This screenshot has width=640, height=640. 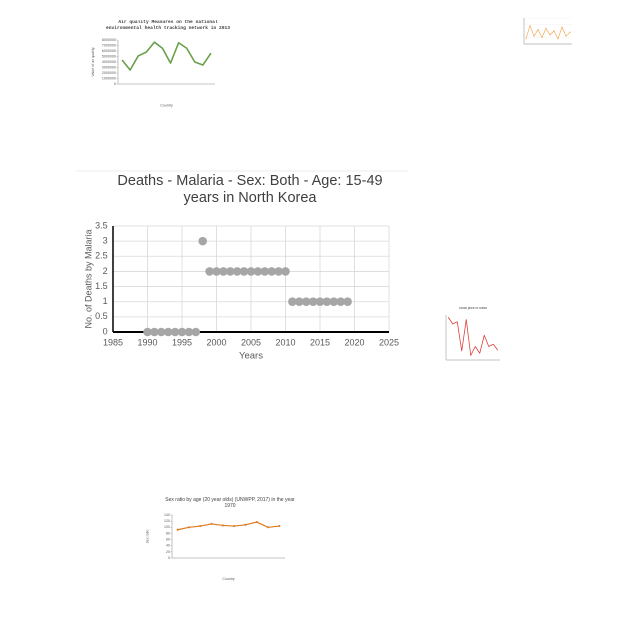 What do you see at coordinates (168, 533) in the screenshot?
I see `y-tick-label: 80` at bounding box center [168, 533].